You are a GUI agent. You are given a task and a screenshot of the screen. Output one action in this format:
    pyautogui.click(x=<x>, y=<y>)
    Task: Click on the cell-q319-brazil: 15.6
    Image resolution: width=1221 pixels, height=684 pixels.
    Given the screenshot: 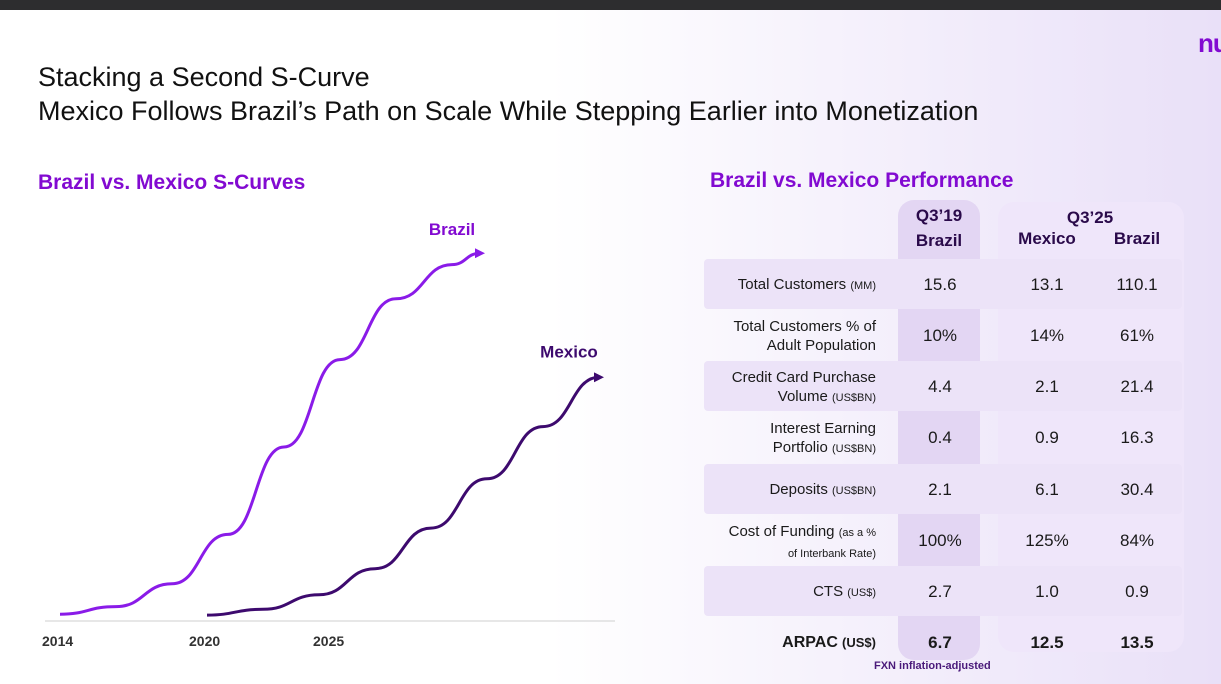 What is the action you would take?
    pyautogui.click(x=940, y=284)
    